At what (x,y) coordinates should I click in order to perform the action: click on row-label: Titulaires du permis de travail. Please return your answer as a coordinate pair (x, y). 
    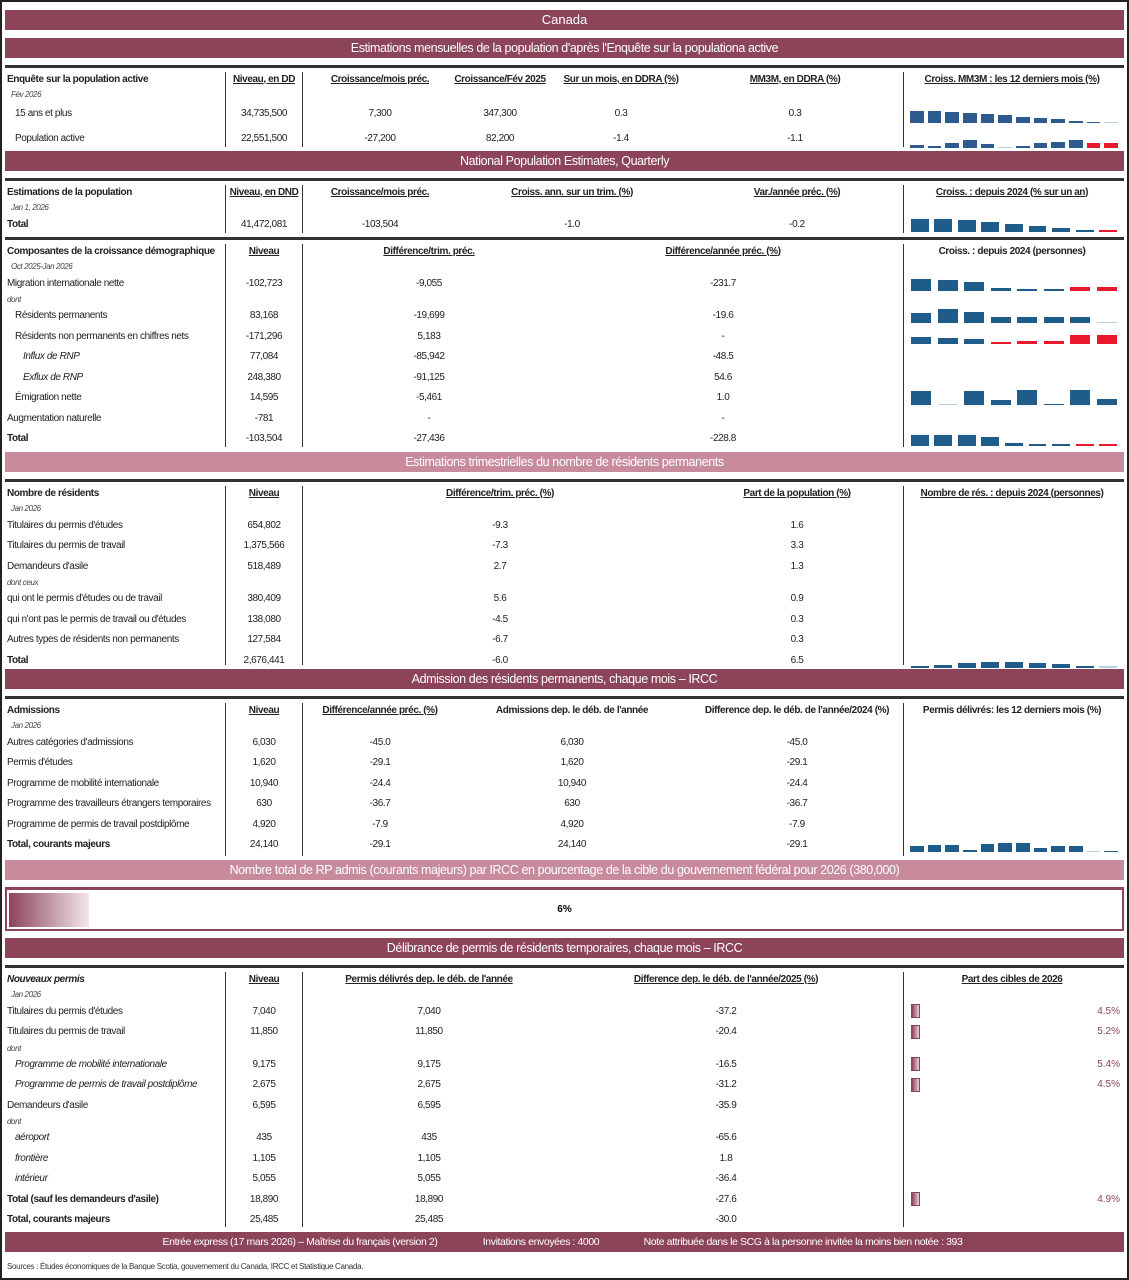
    Looking at the image, I should click on (66, 546).